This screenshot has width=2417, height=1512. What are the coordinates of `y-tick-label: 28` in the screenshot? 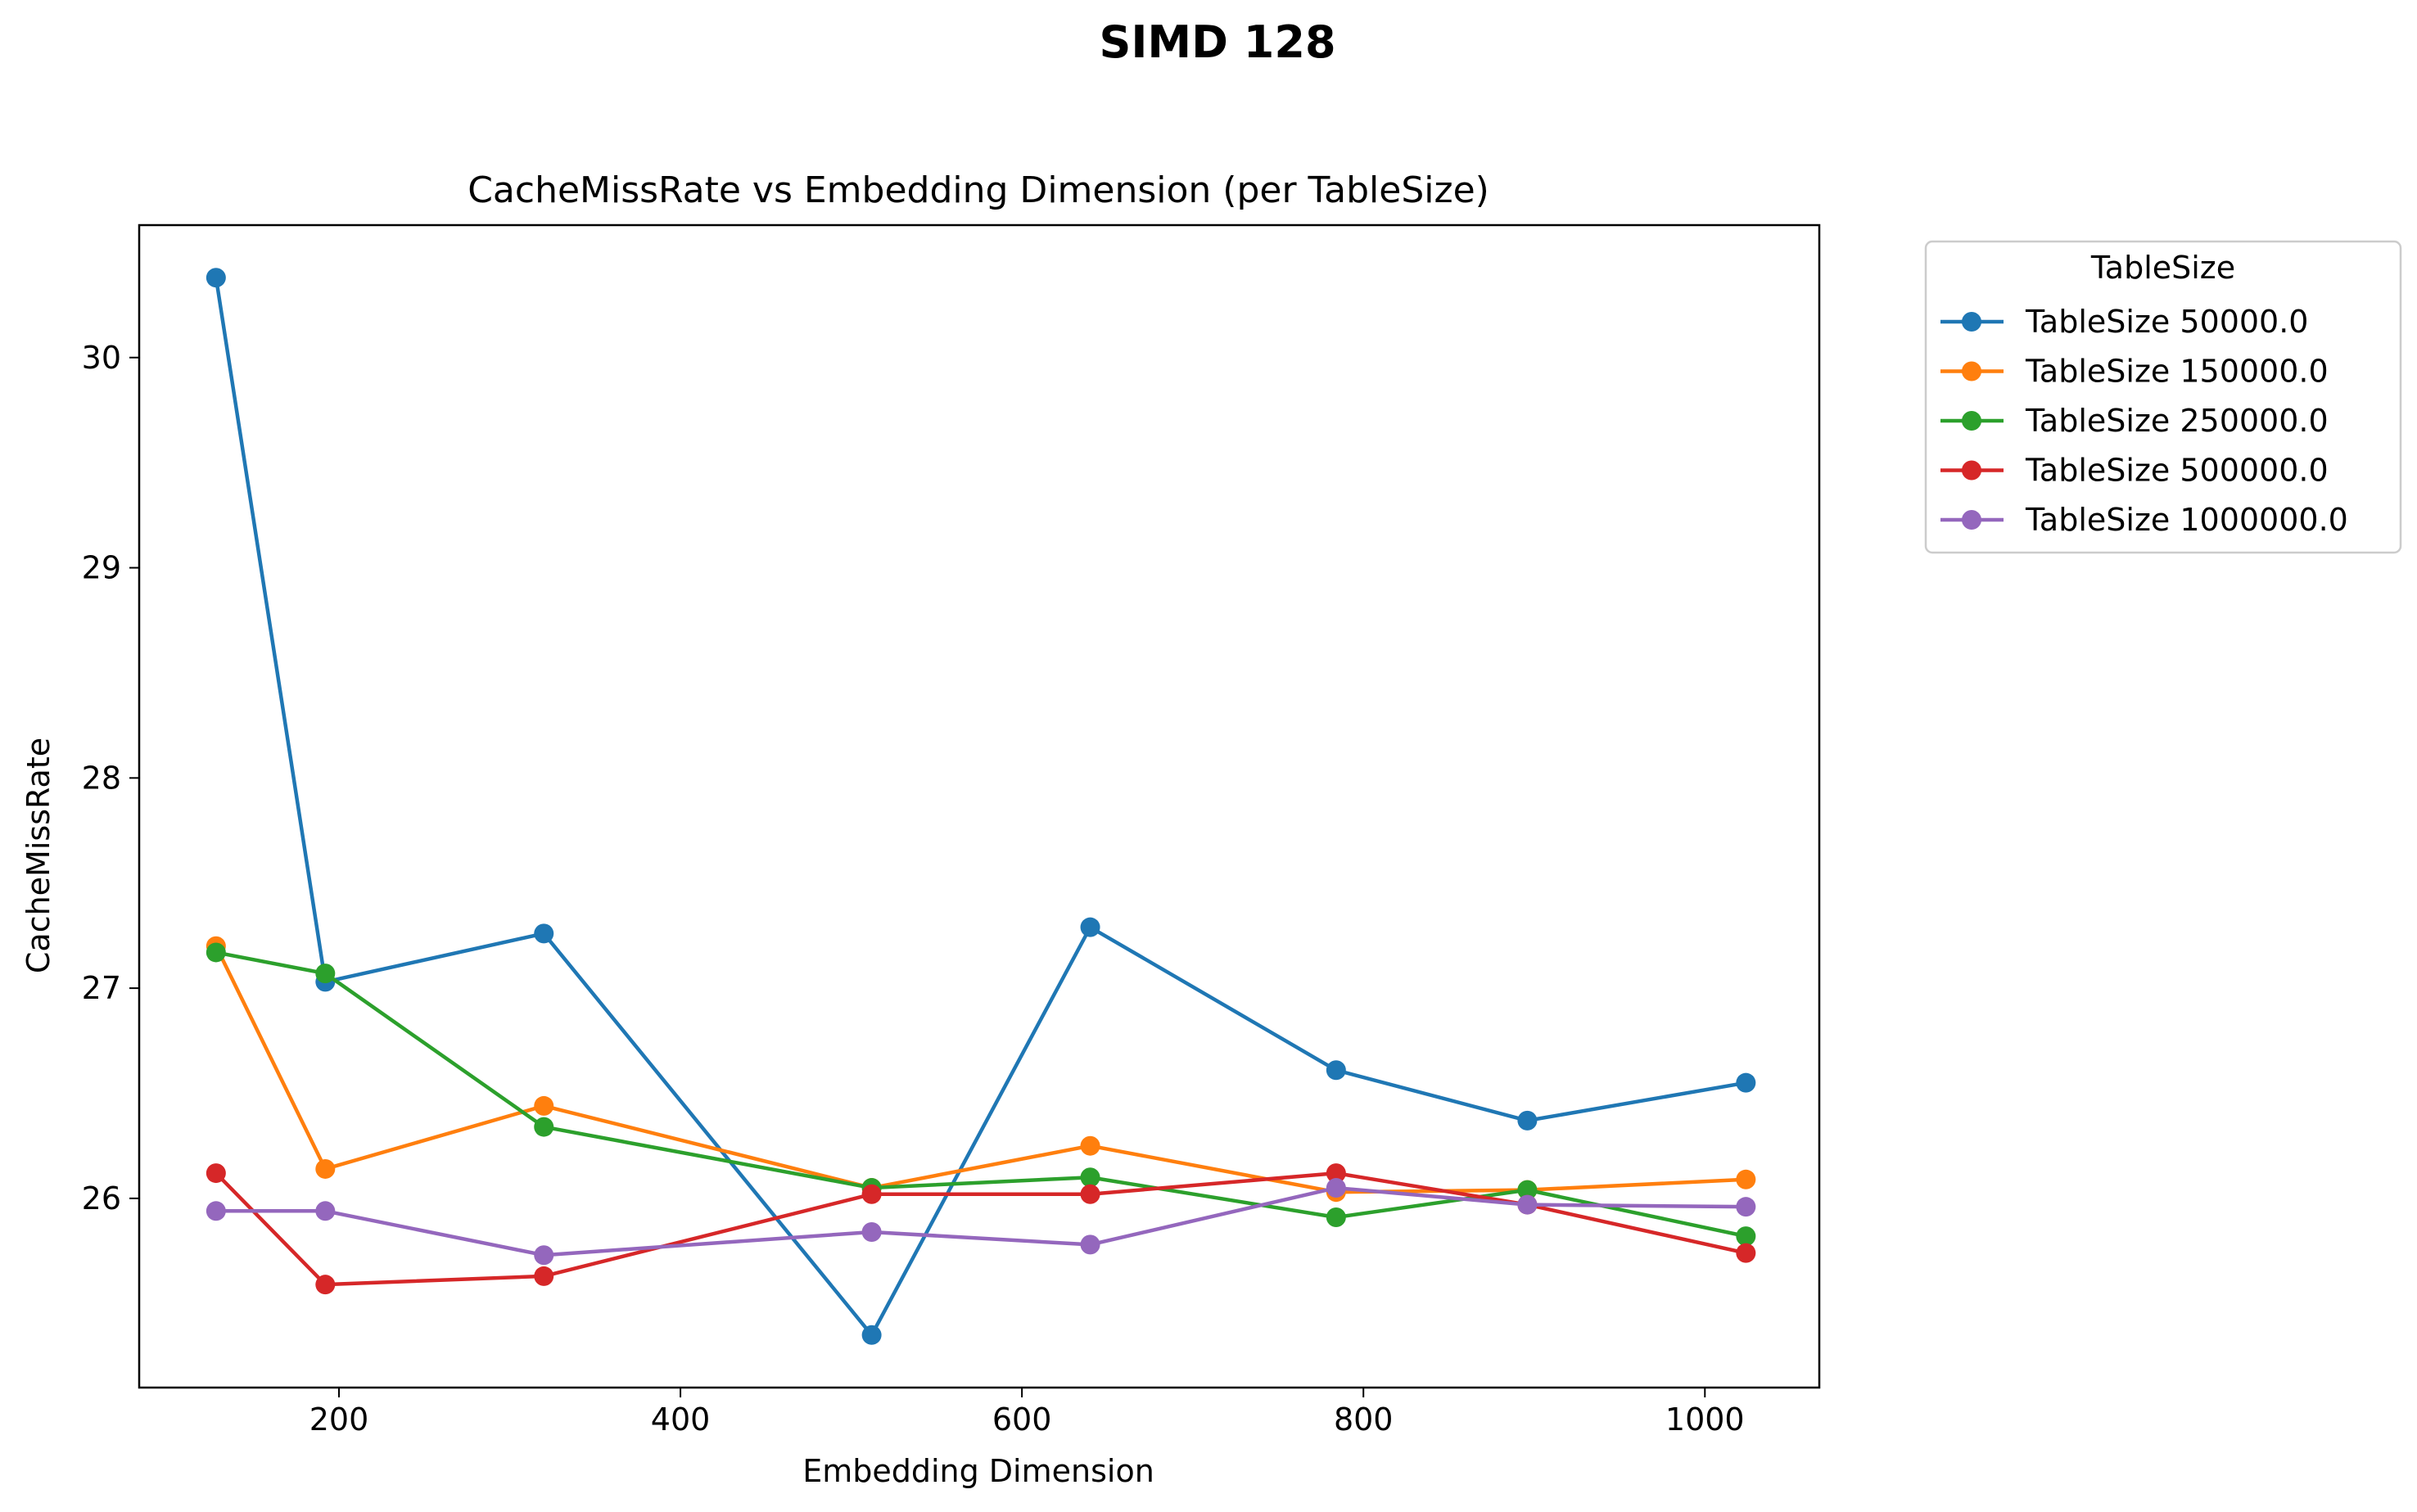 It's located at (101, 778).